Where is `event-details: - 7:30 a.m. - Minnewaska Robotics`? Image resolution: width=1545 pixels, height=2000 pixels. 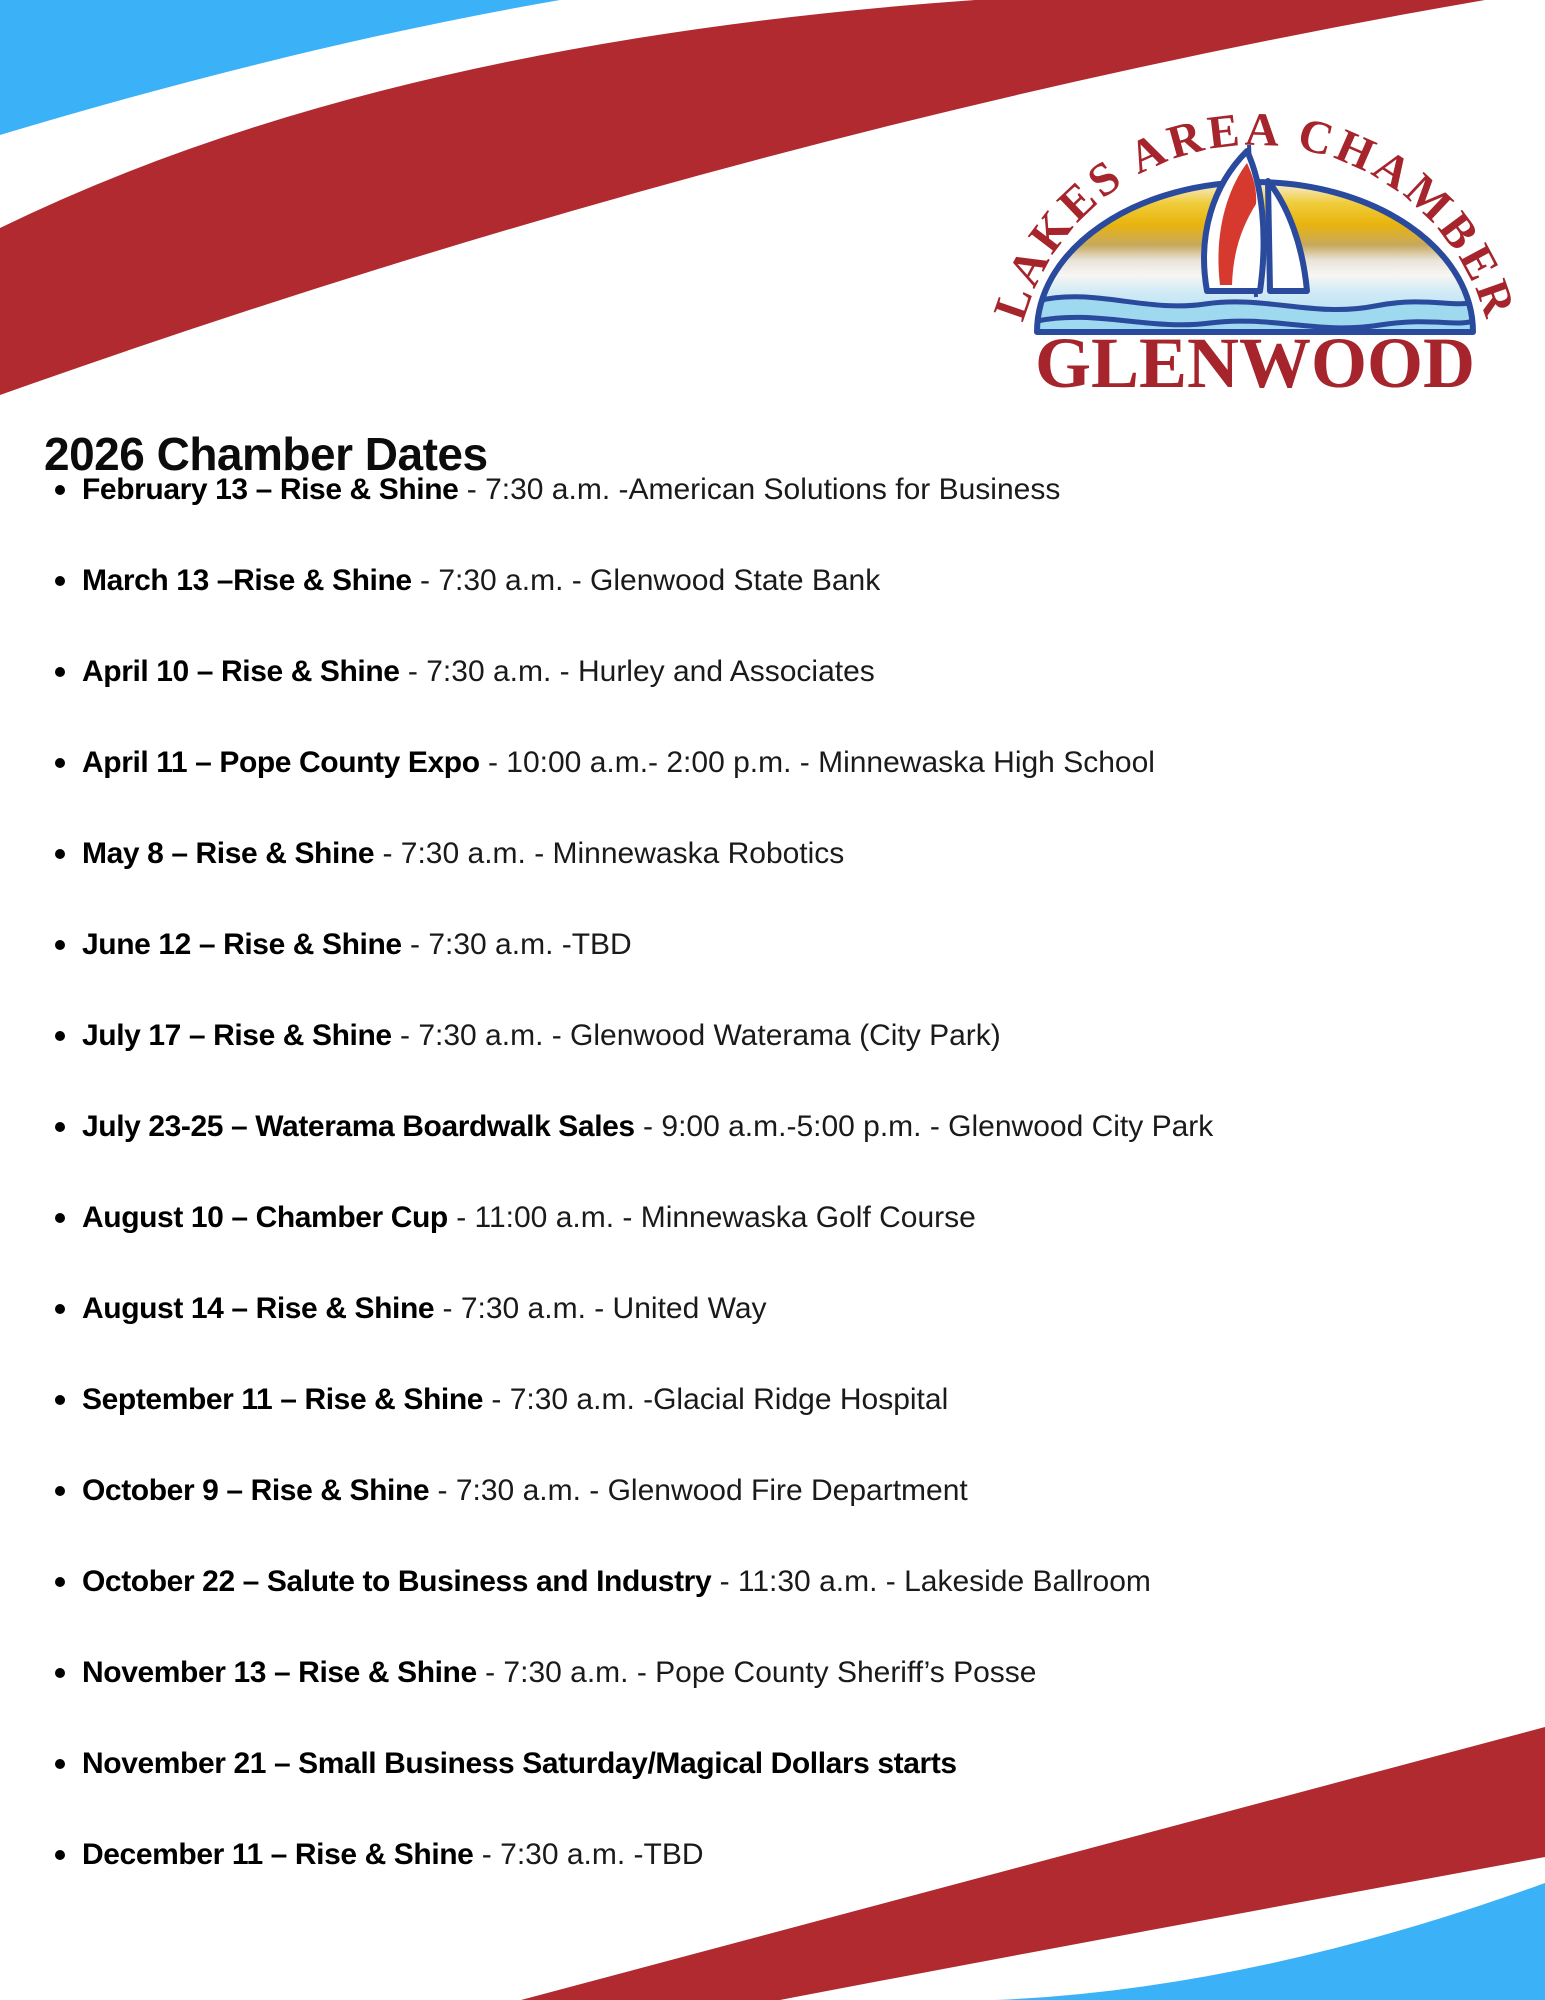 event-details: - 7:30 a.m. - Minnewaska Robotics is located at coordinates (609, 853).